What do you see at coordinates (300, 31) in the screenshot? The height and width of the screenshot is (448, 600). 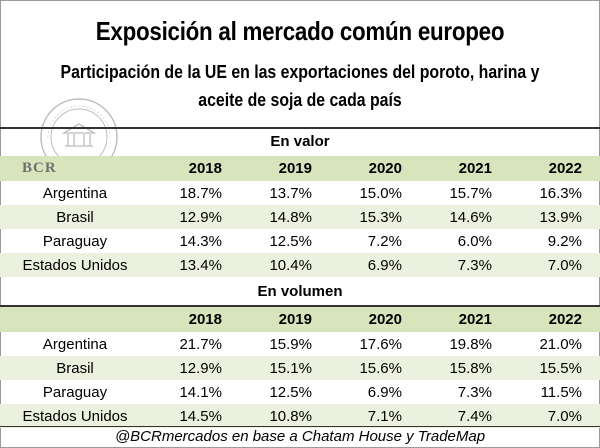 I see `page-title: Exposición al mercado común europeo` at bounding box center [300, 31].